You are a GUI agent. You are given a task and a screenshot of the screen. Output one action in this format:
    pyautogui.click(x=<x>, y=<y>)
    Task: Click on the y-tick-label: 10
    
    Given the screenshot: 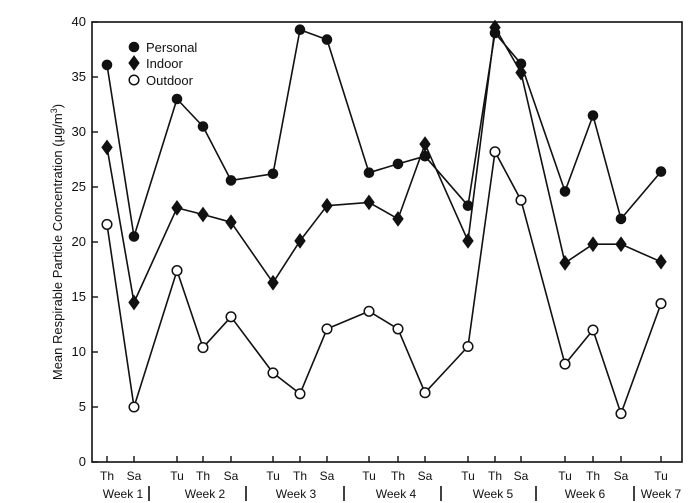 What is the action you would take?
    pyautogui.click(x=79, y=351)
    